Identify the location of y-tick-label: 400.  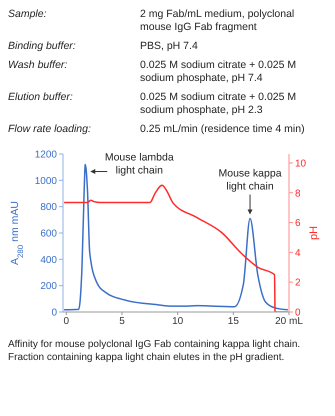
(49, 260).